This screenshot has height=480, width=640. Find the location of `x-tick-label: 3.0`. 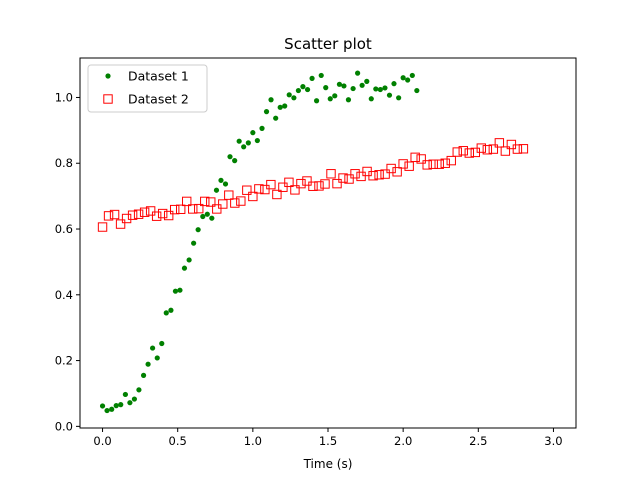

x-tick-label: 3.0 is located at coordinates (553, 441).